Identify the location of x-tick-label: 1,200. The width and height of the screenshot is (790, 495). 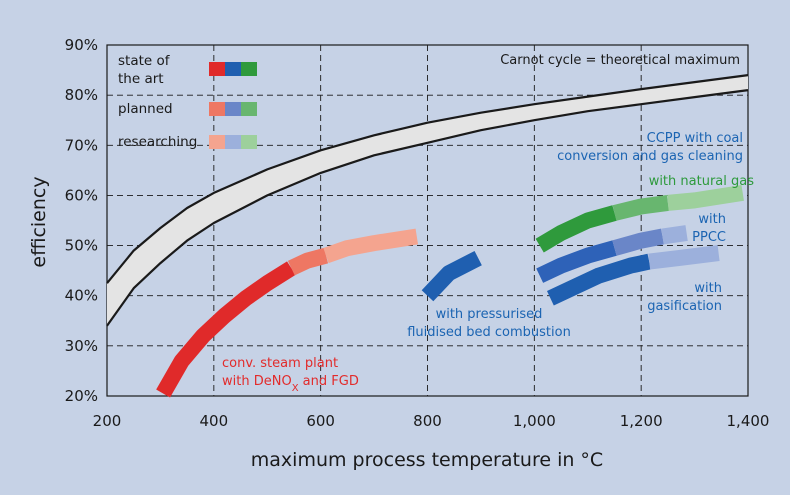
(641, 421).